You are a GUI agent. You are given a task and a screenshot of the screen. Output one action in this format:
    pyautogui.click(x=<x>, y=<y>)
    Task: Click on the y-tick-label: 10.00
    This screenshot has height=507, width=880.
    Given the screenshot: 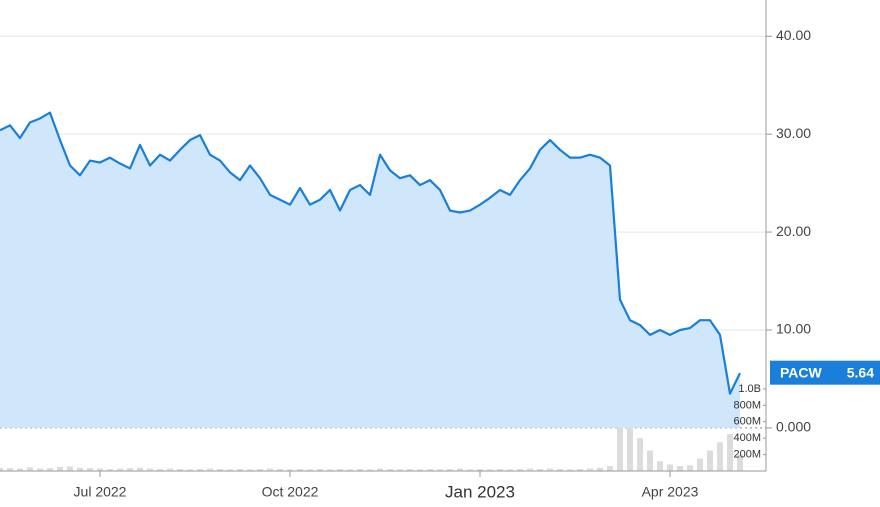 What is the action you would take?
    pyautogui.click(x=793, y=329)
    